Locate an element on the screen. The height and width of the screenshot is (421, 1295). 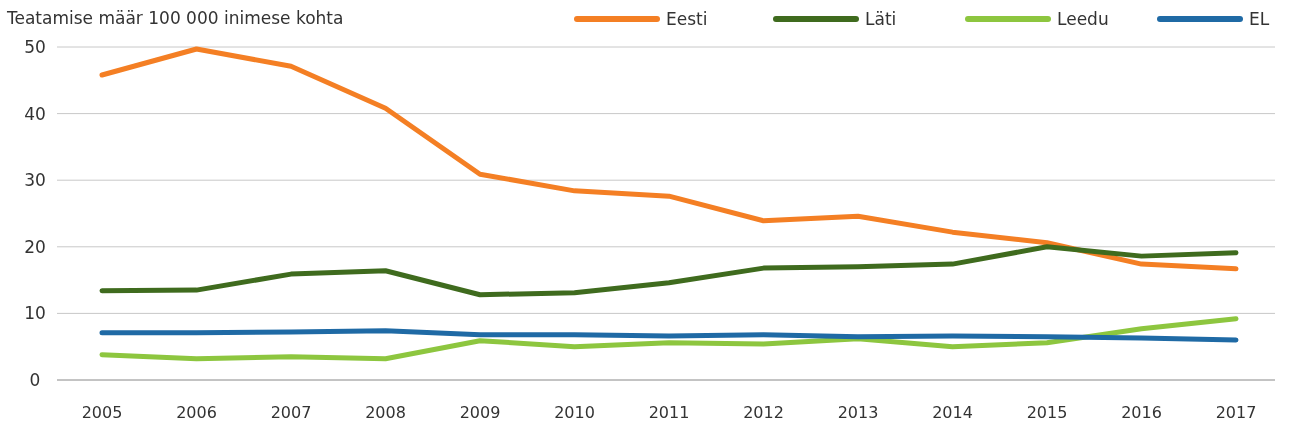
y-tick-label: 0 is located at coordinates (35, 379).